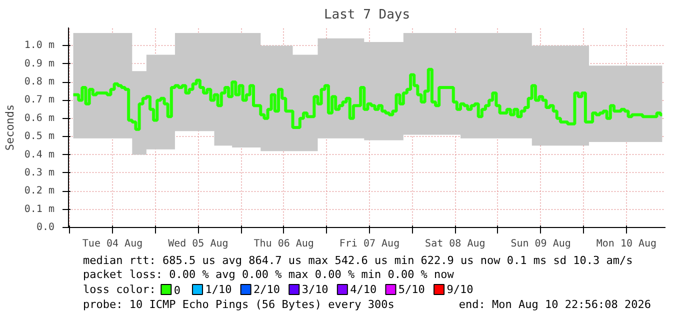 The height and width of the screenshot is (315, 697). I want to click on legend-label: 5/10, so click(411, 289).